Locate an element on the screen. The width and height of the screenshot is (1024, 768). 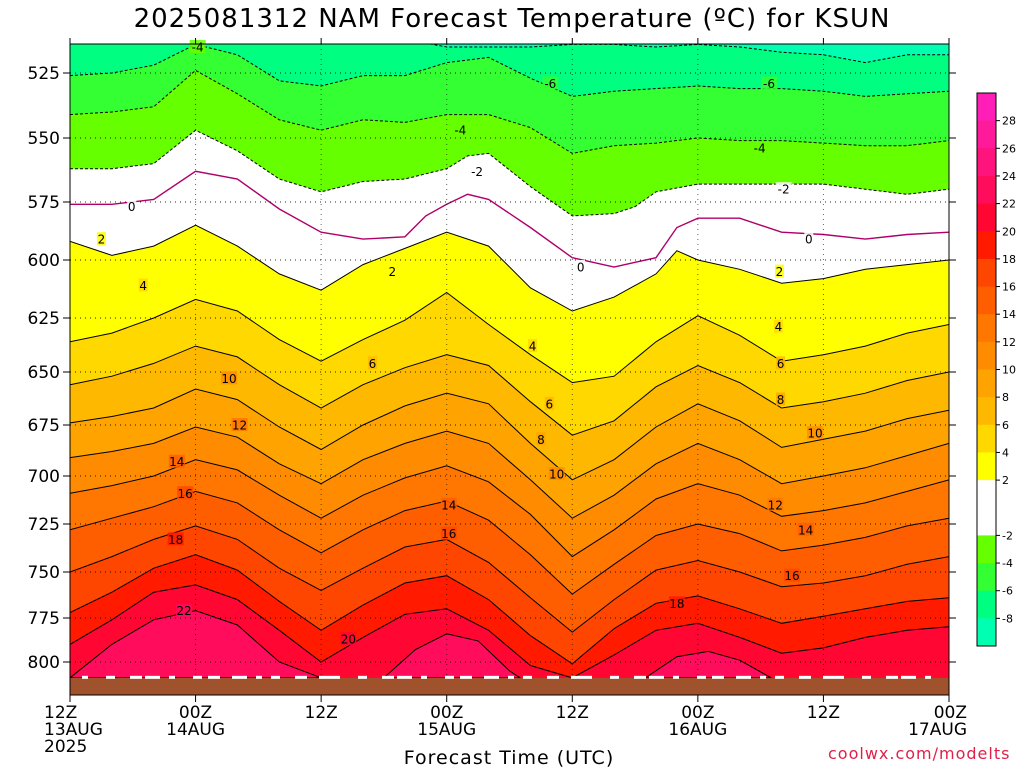
colorbar-label: 24 is located at coordinates (1009, 176).